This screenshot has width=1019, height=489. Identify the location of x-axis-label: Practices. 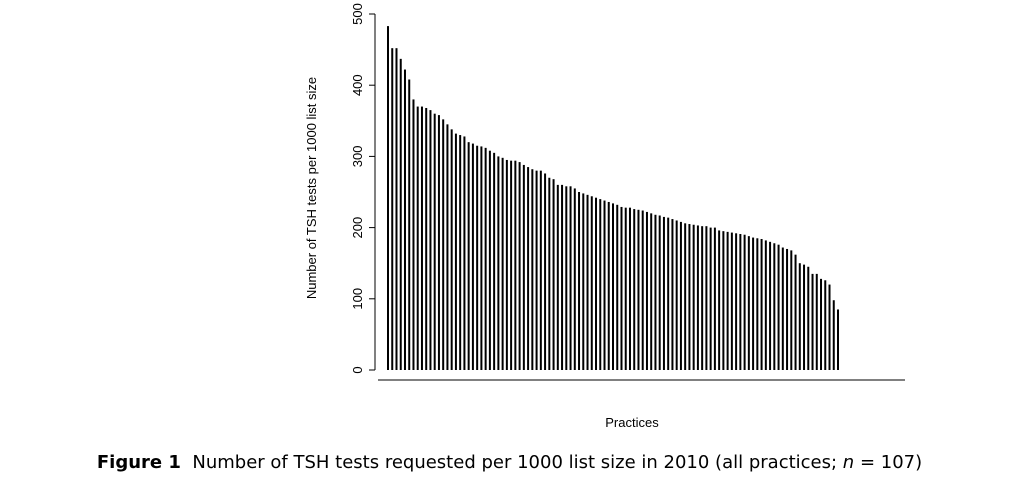
(632, 422).